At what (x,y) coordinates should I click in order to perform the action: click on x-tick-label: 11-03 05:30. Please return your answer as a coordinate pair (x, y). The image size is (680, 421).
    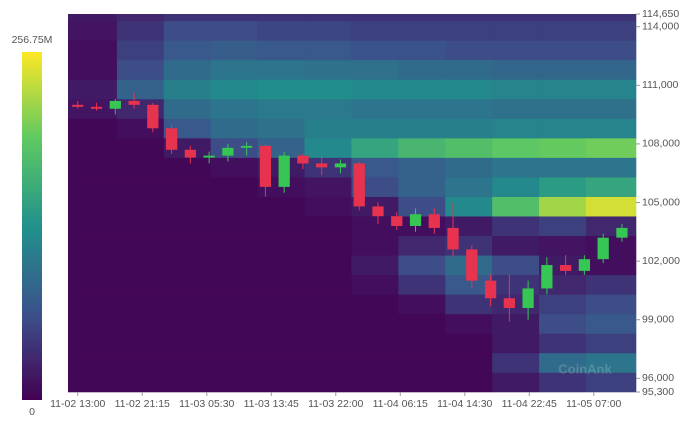
    Looking at the image, I should click on (206, 404).